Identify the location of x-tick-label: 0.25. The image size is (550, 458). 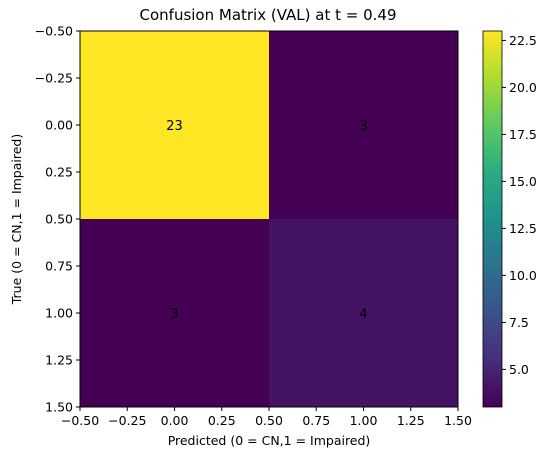
(222, 420).